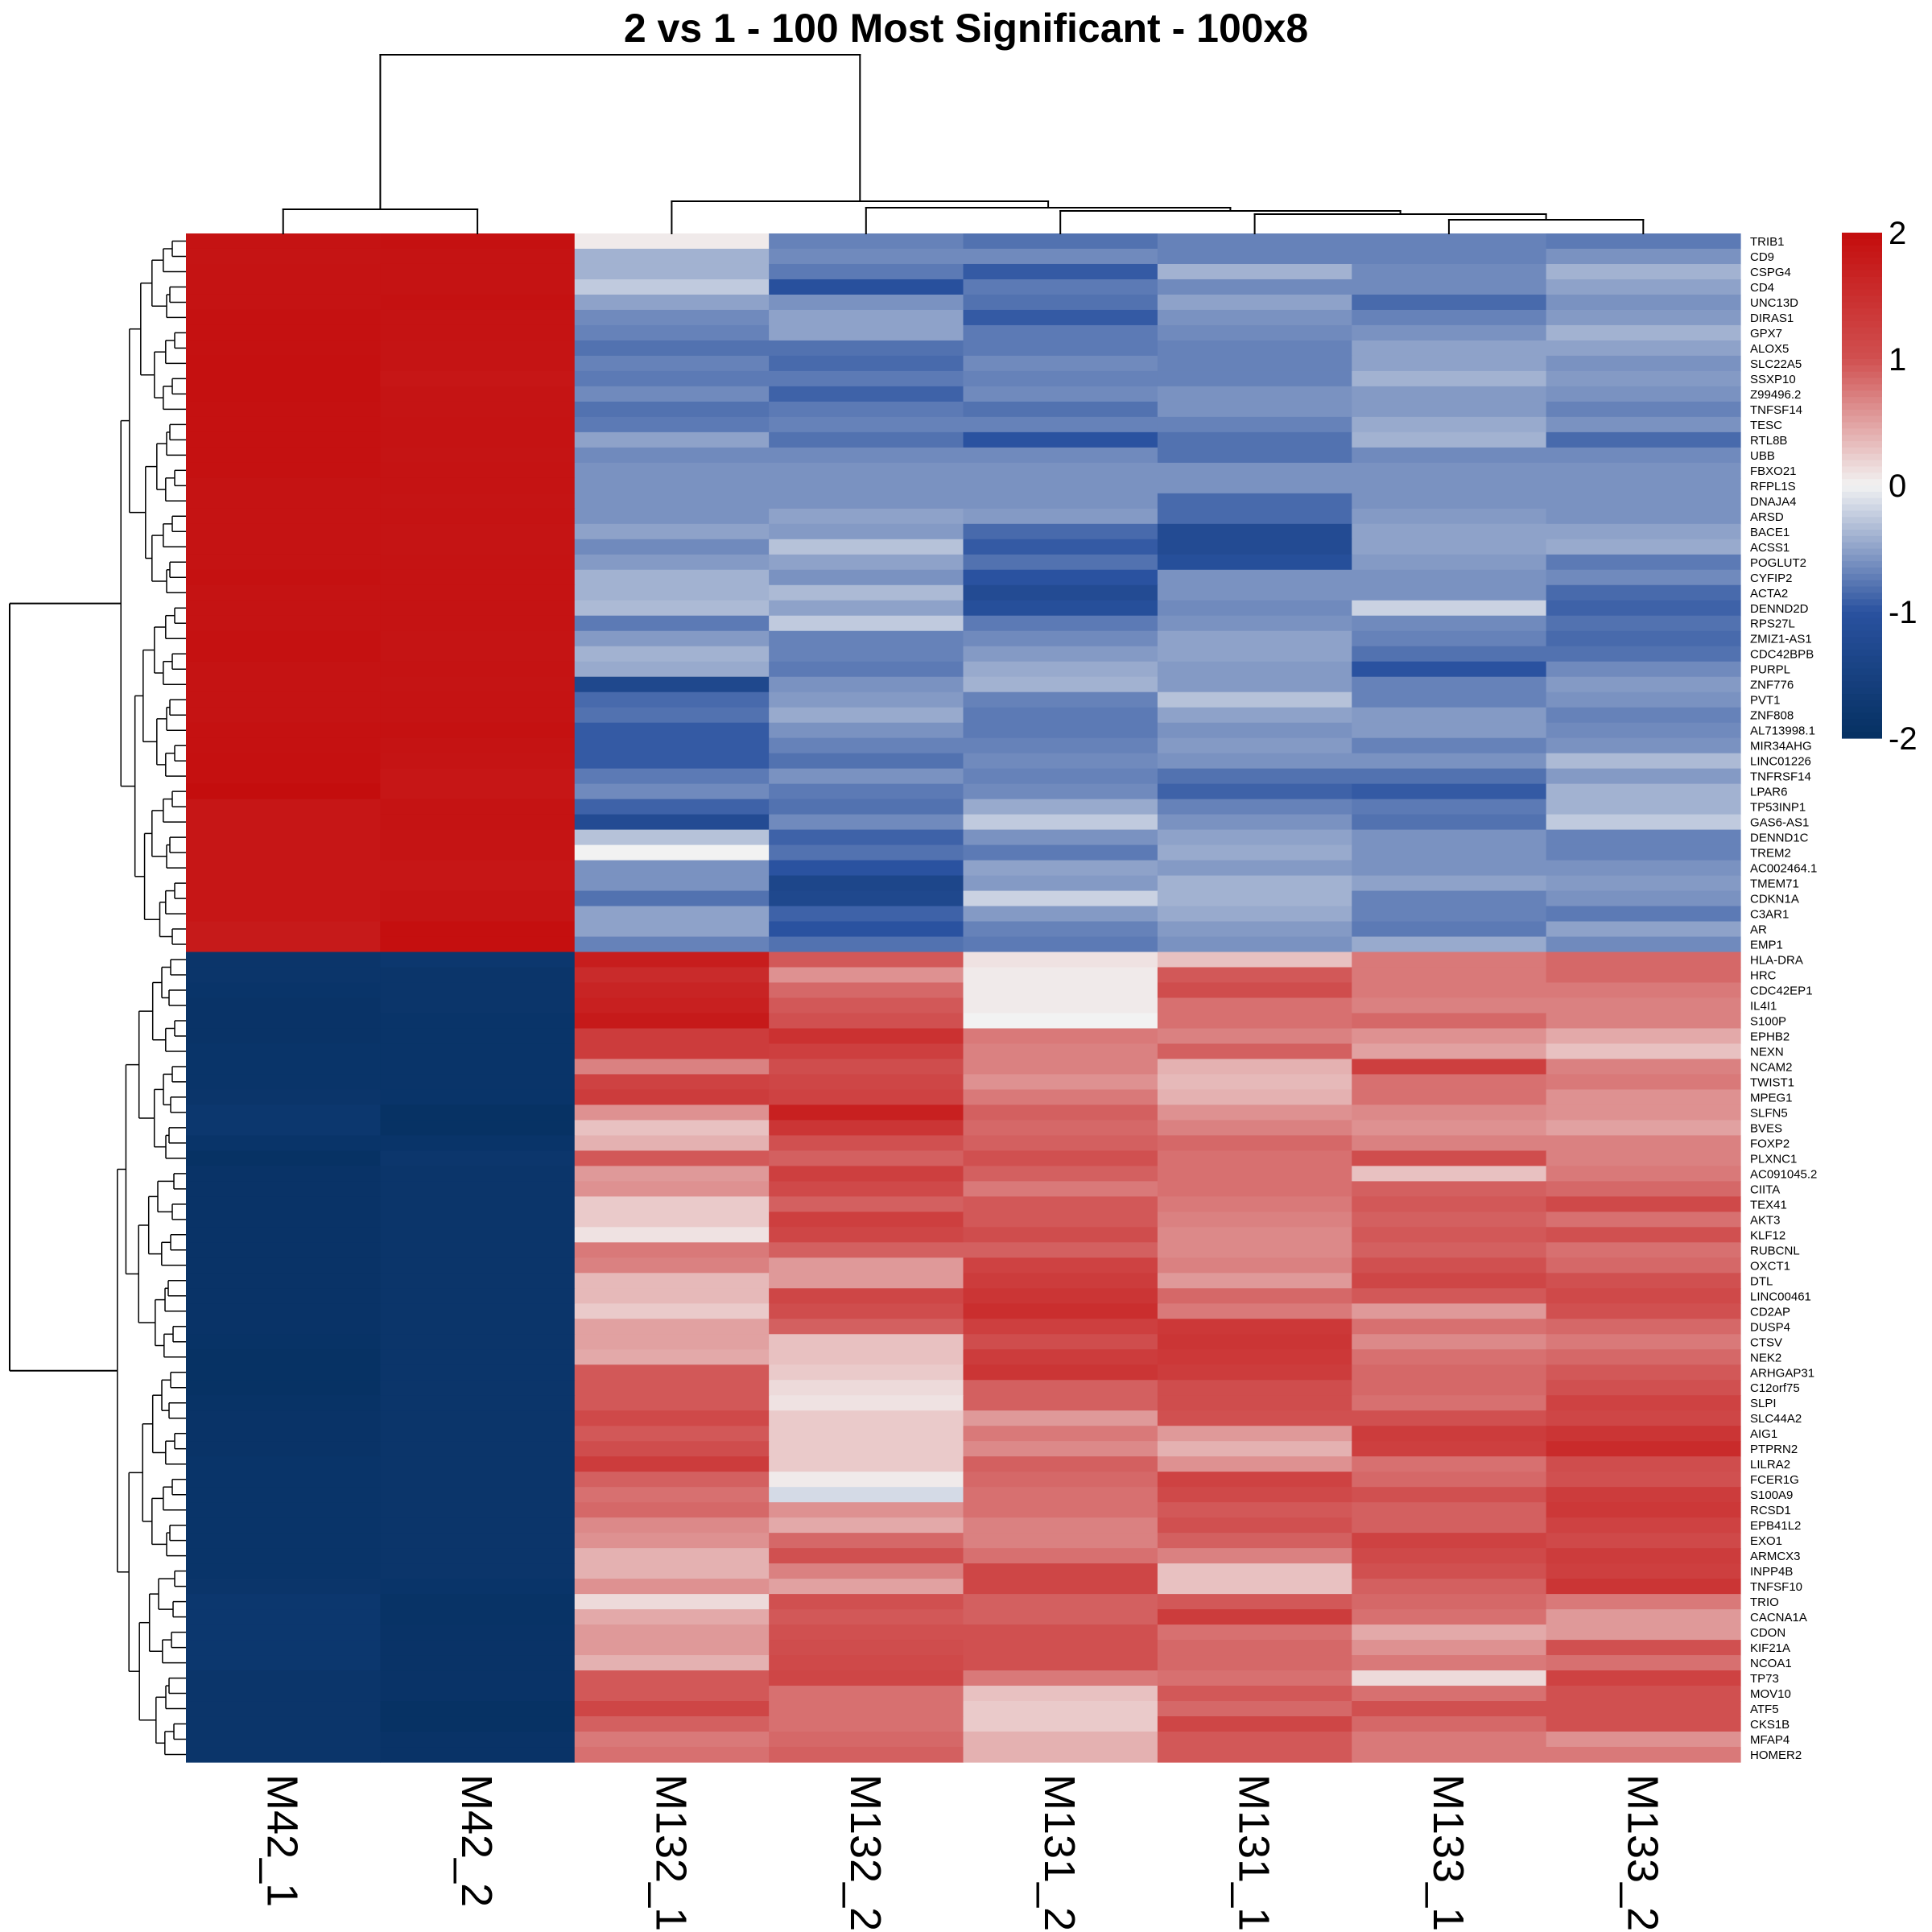 The height and width of the screenshot is (1932, 1932). What do you see at coordinates (1776, 1587) in the screenshot?
I see `row-label: TNFSF10` at bounding box center [1776, 1587].